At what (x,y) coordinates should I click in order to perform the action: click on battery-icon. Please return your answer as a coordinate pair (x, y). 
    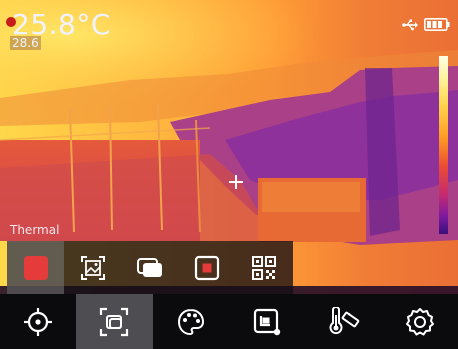
    Looking at the image, I should click on (437, 24).